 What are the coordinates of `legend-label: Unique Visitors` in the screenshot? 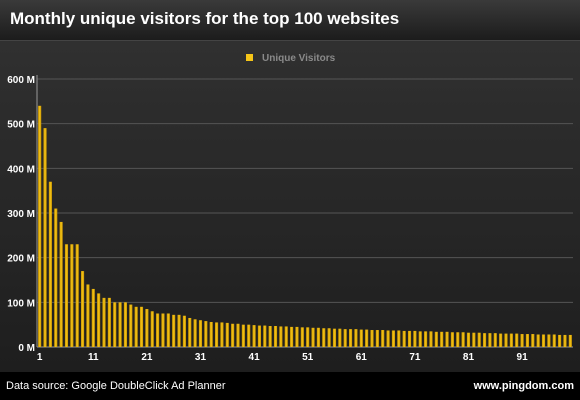 It's located at (299, 58).